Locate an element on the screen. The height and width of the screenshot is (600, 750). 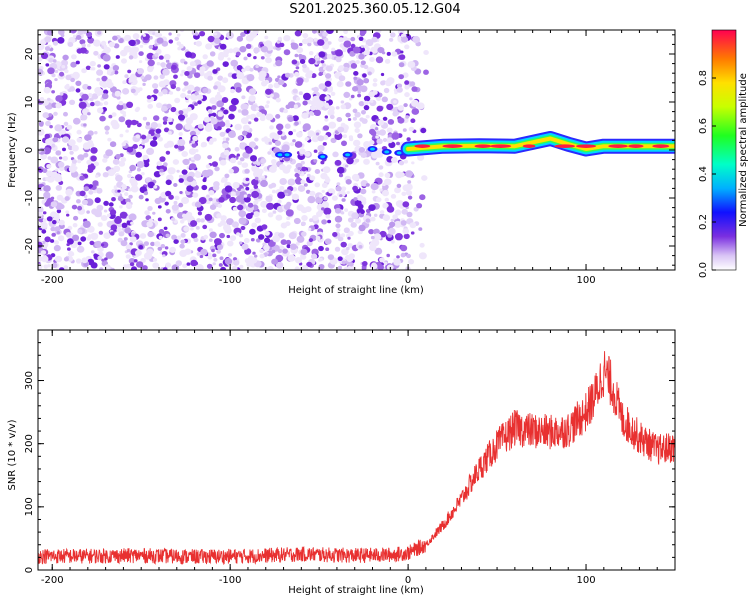
signal-peak is located at coordinates (452, 146).